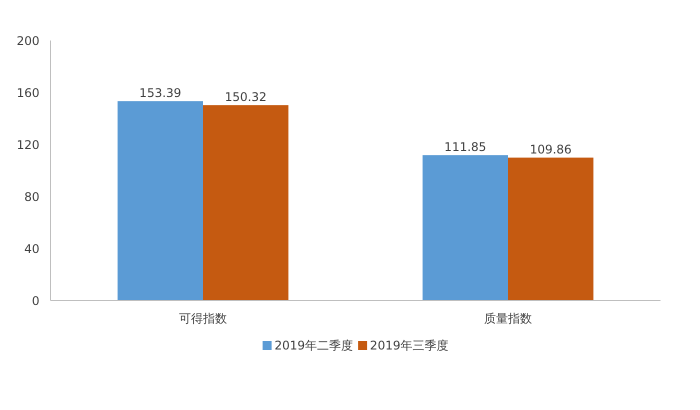 The height and width of the screenshot is (410, 700). I want to click on y-tick-label: 40, so click(32, 249).